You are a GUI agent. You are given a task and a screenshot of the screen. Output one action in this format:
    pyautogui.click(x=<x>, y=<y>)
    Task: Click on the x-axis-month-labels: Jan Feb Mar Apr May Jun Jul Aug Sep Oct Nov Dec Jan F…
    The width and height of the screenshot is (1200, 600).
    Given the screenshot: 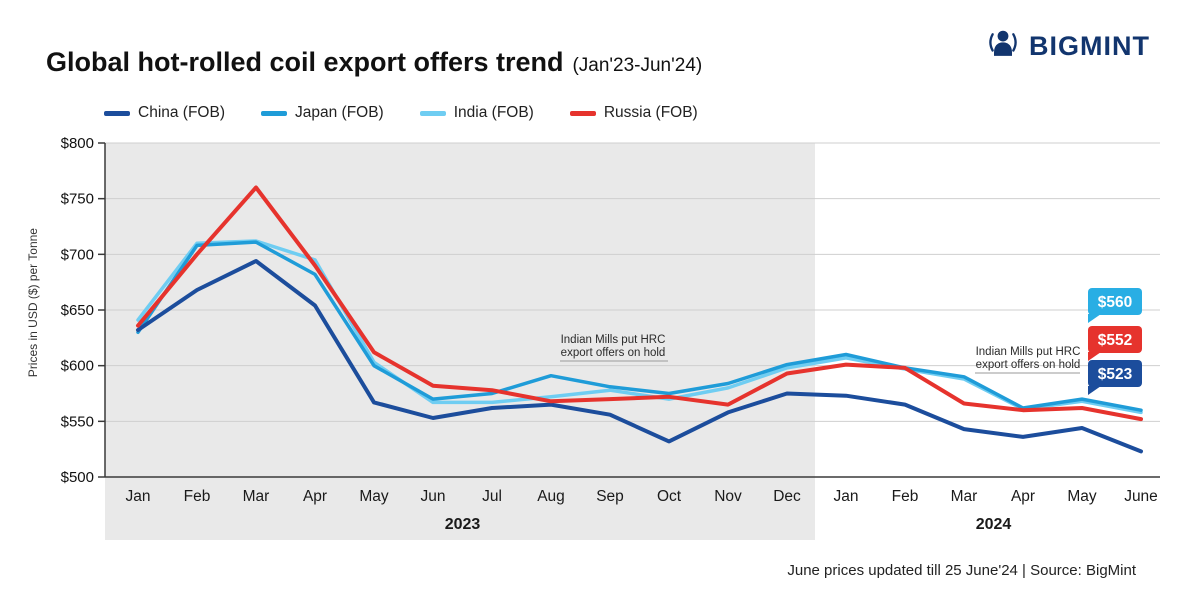 What is the action you would take?
    pyautogui.click(x=642, y=496)
    